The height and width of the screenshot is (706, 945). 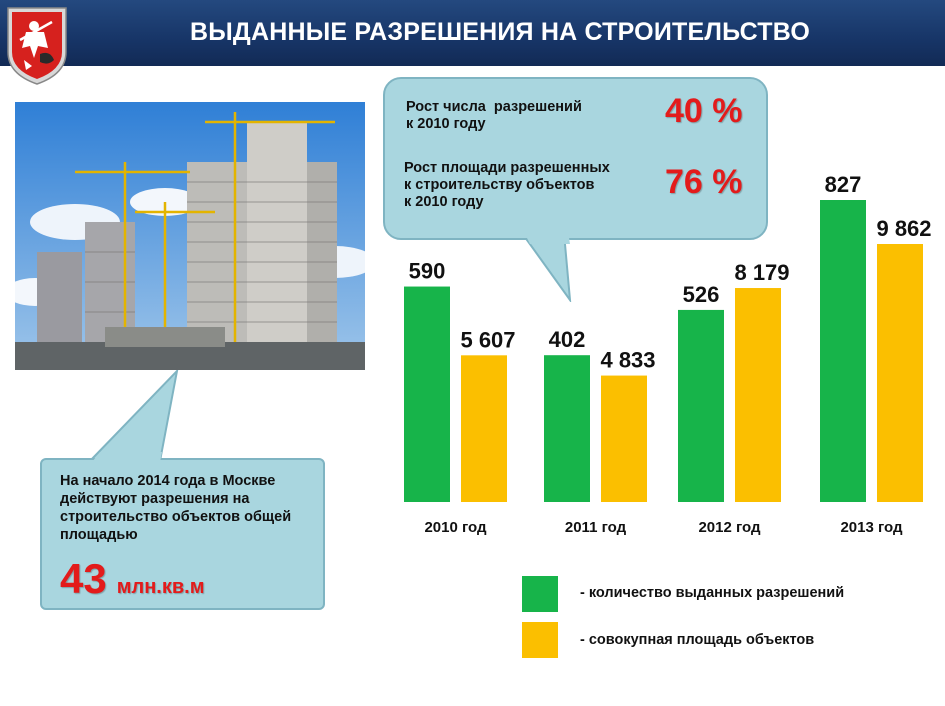 I want to click on bar-value-label-area-1: 4 833, so click(x=627, y=360).